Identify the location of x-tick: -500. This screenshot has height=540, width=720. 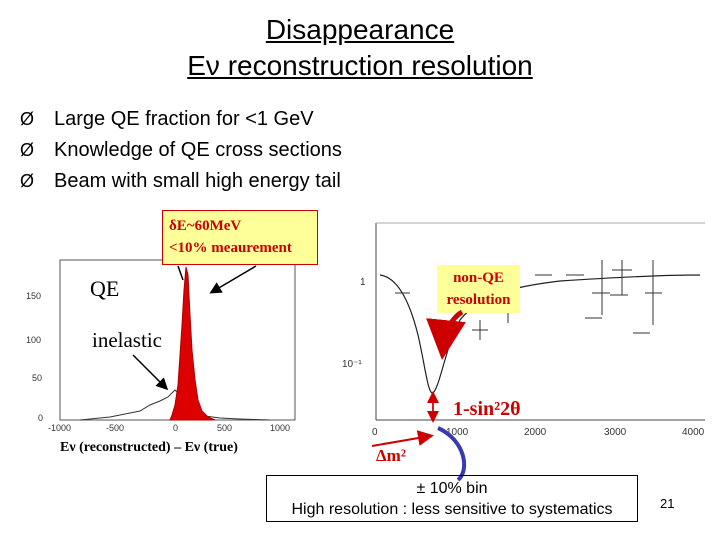
(115, 428).